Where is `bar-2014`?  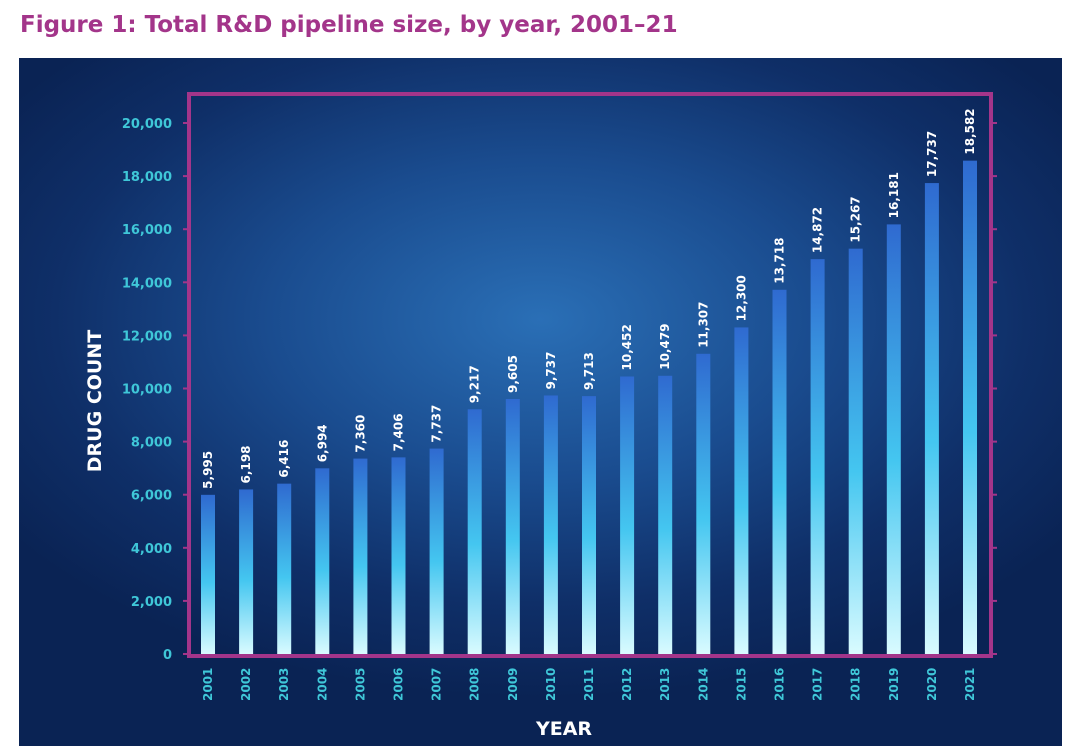
bar-2014 is located at coordinates (703, 503).